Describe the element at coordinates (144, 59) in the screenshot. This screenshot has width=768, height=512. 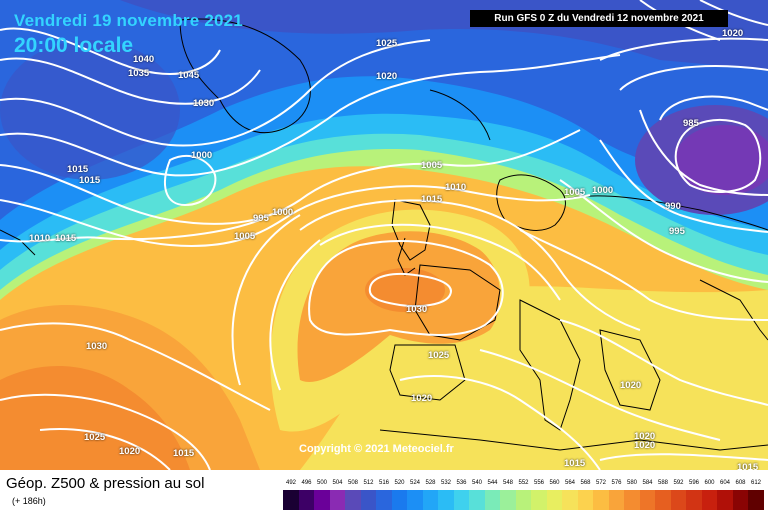
I see `isobar-label: 1040` at that location.